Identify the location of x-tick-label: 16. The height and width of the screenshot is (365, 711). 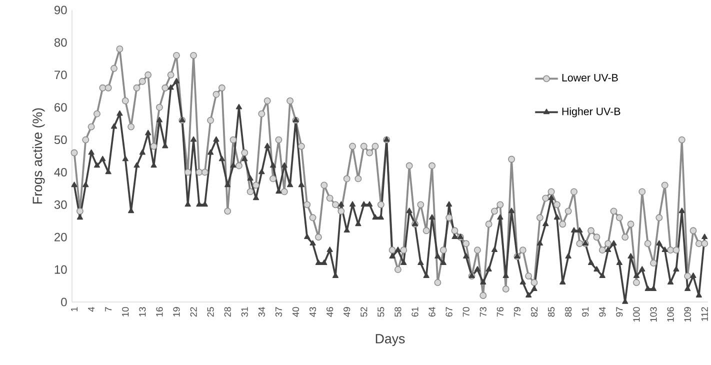
(159, 311).